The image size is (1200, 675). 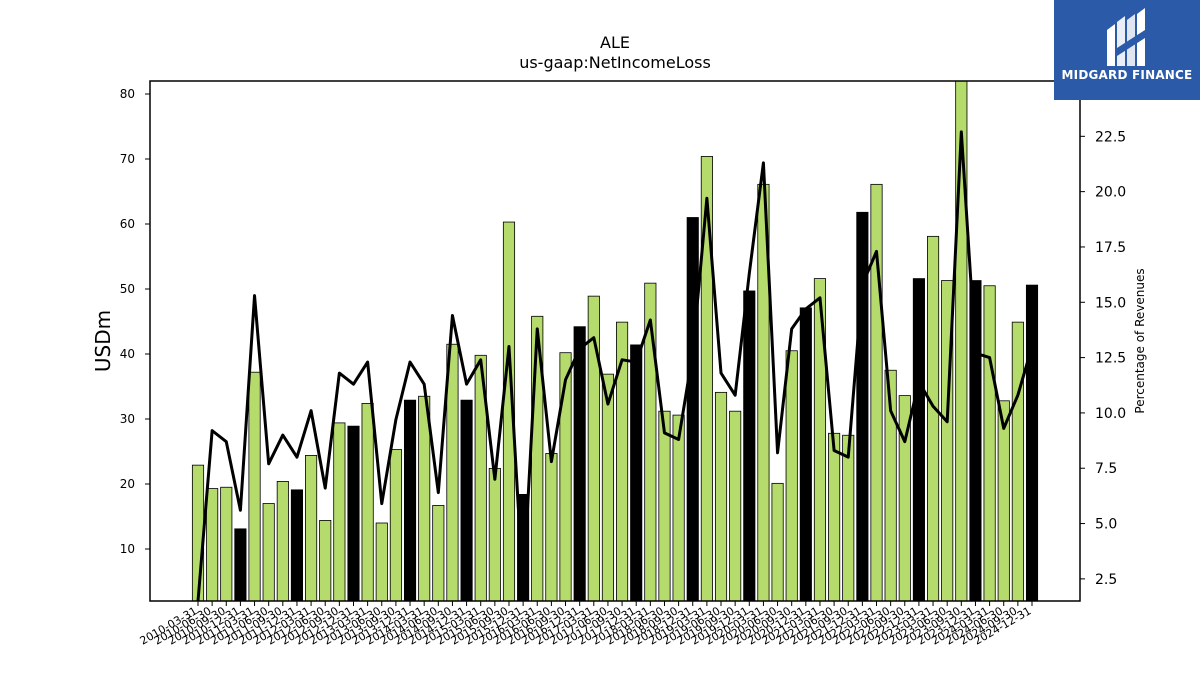 What do you see at coordinates (127, 419) in the screenshot?
I see `left-tick-label: 30` at bounding box center [127, 419].